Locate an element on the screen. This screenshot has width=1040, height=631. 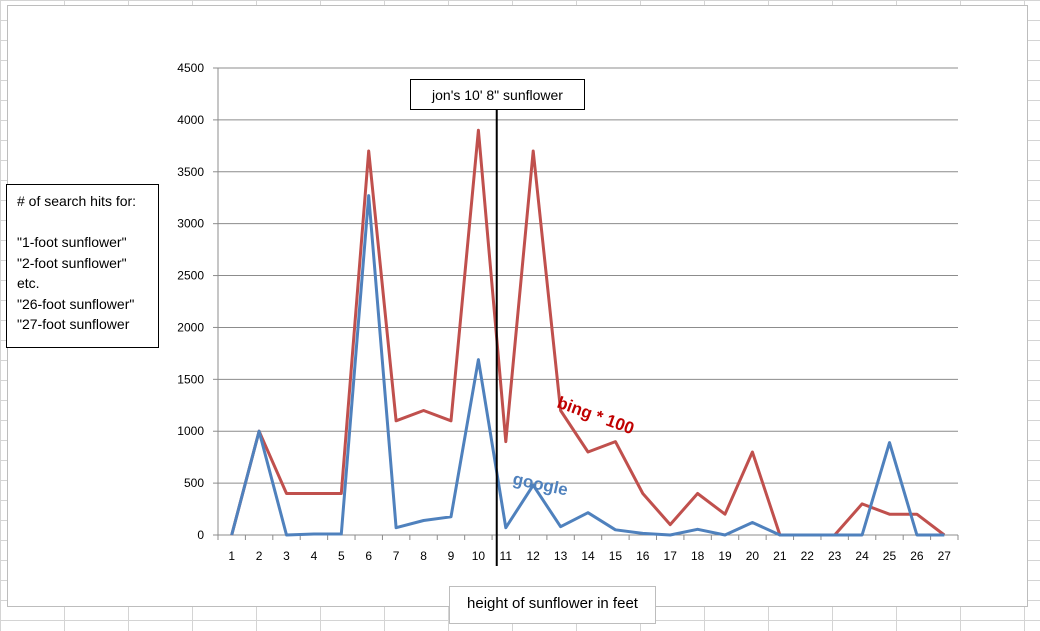
legend-line: etc. is located at coordinates (28, 283).